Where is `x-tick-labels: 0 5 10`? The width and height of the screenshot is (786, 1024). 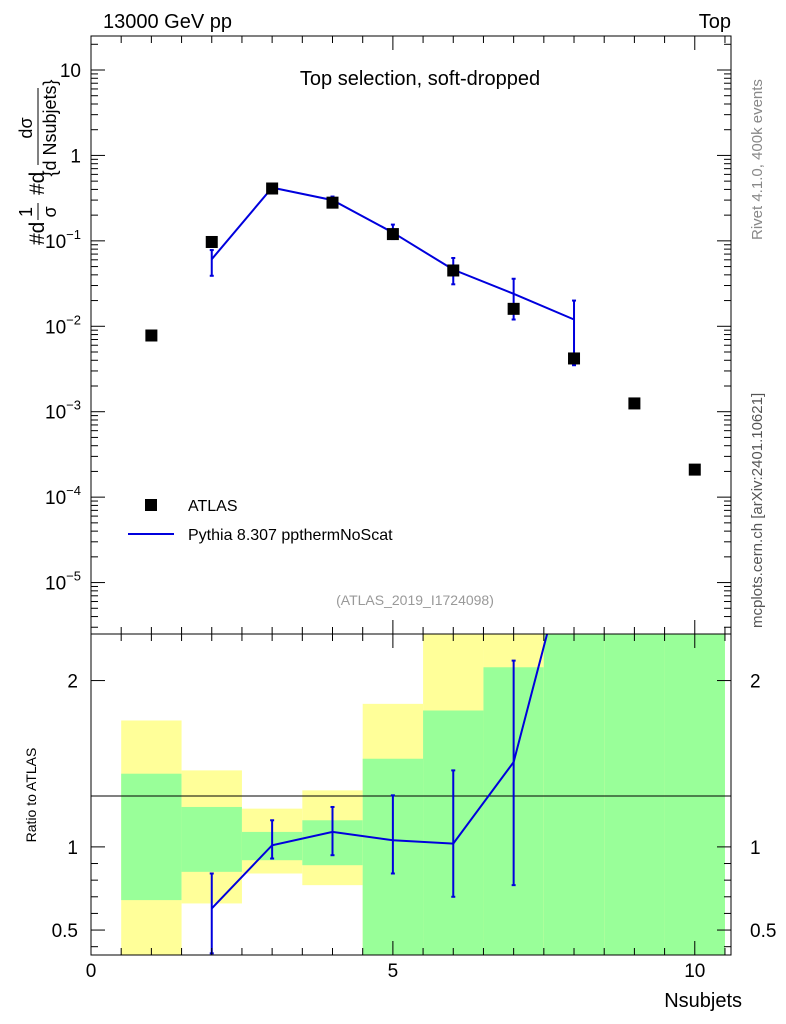
x-tick-labels: 0 5 10 is located at coordinates (396, 971).